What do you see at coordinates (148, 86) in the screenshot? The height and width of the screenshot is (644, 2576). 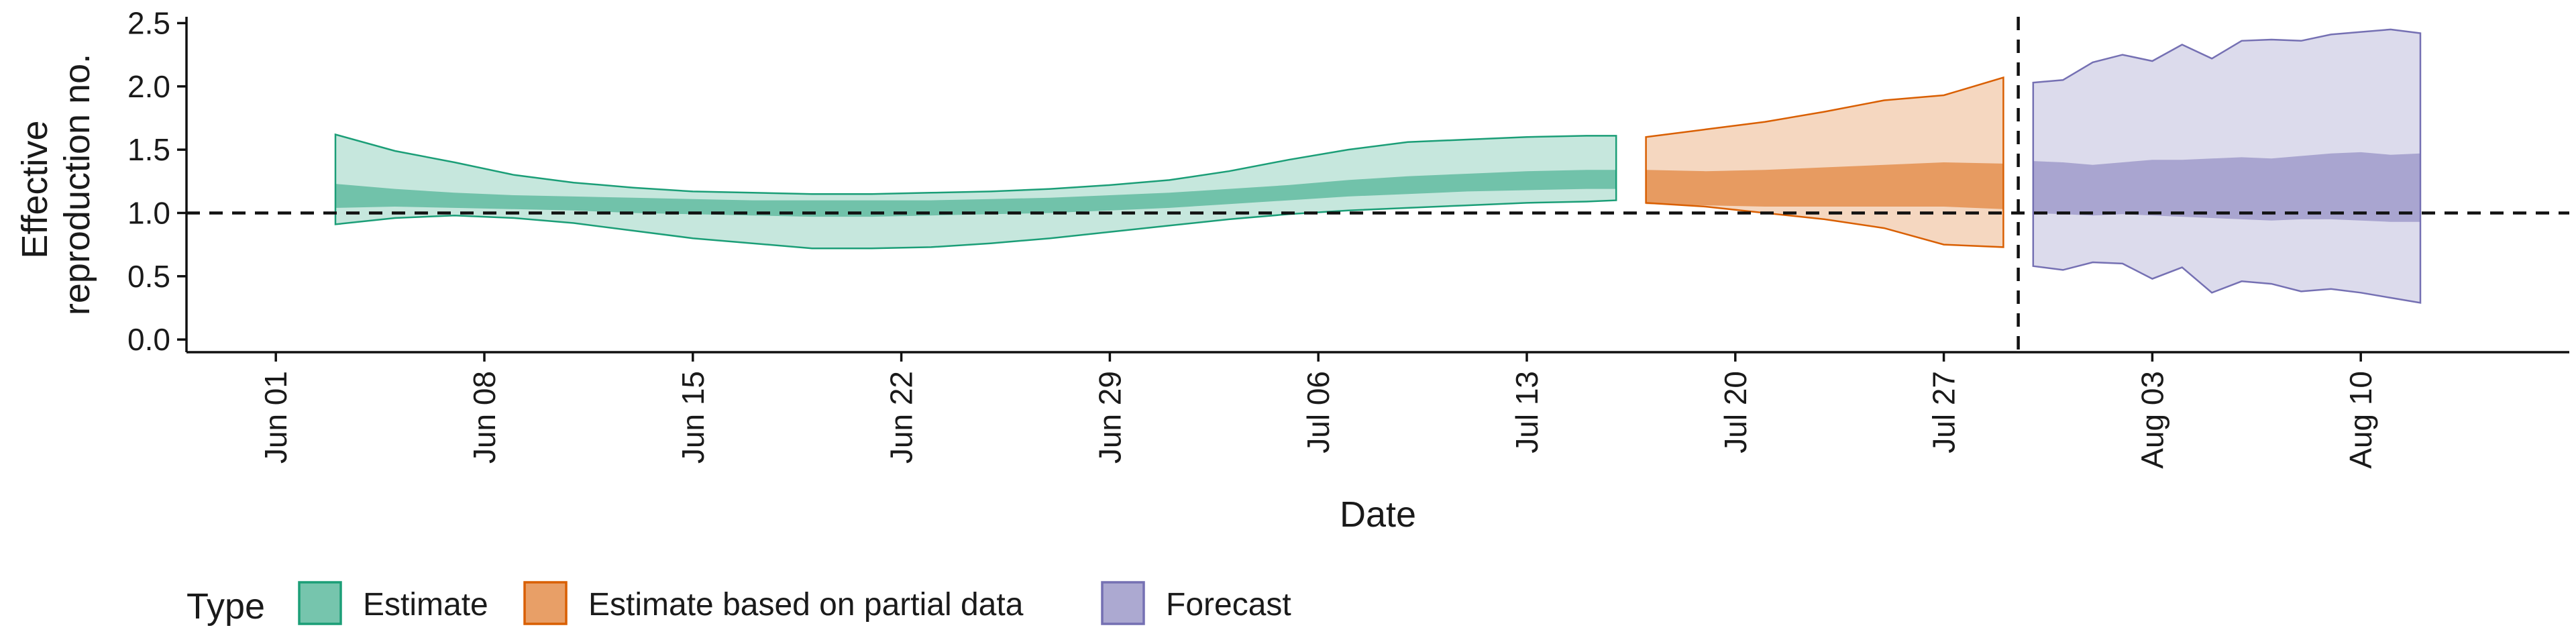 I see `y-tick-label: 2.0` at bounding box center [148, 86].